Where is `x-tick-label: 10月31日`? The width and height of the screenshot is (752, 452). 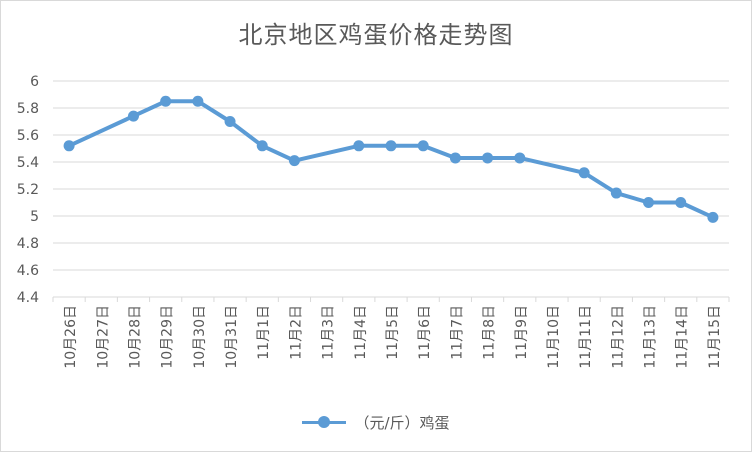 x-tick-label: 10月31日 is located at coordinates (232, 337).